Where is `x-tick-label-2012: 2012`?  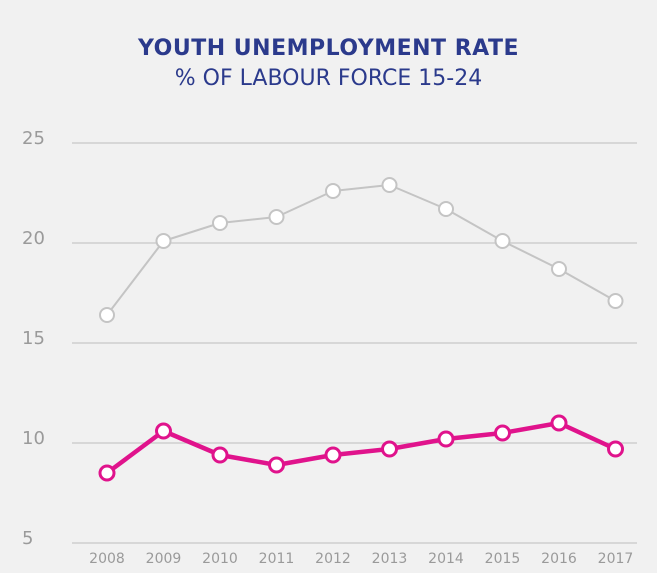
x-tick-label-2012: 2012 is located at coordinates (333, 559).